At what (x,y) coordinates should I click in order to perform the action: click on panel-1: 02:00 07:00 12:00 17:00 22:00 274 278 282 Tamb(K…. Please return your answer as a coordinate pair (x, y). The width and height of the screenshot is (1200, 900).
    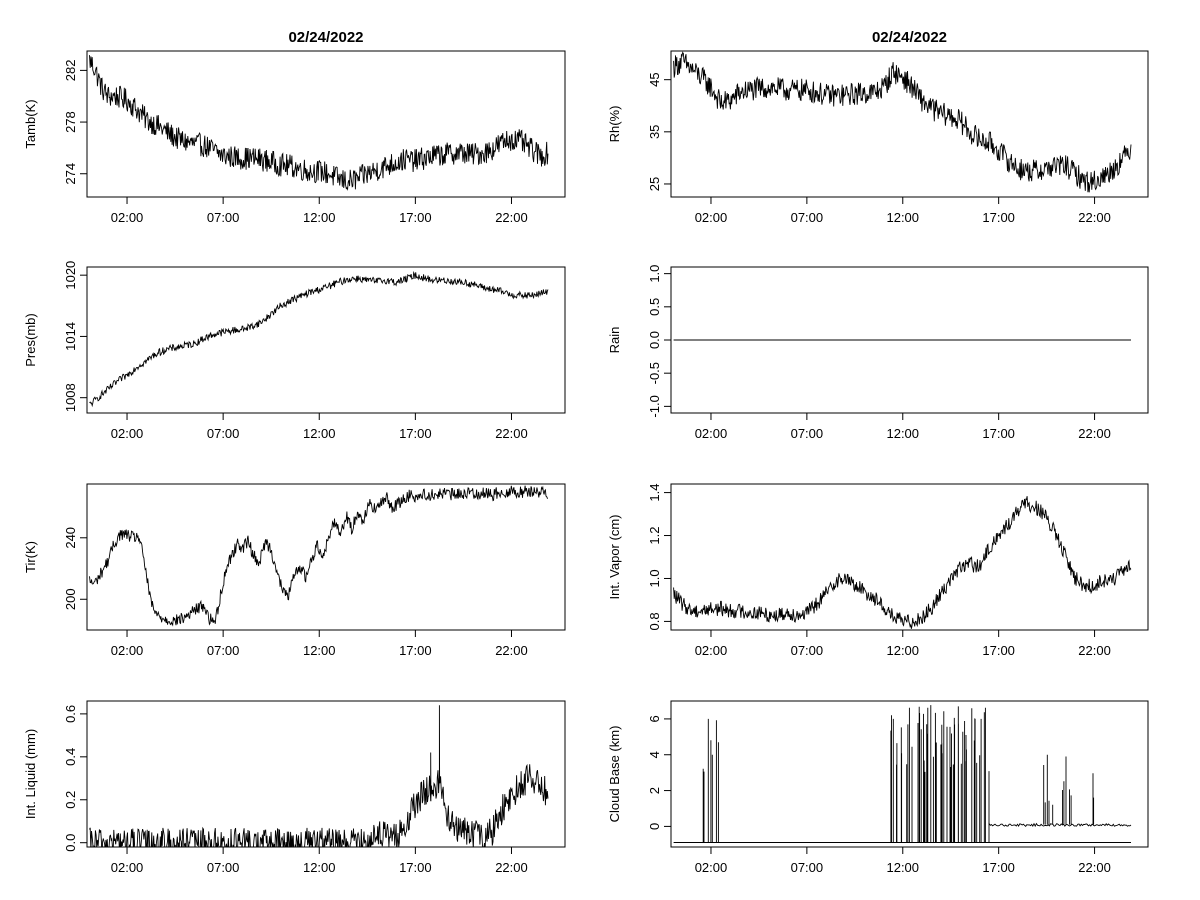
    Looking at the image, I should click on (294, 127).